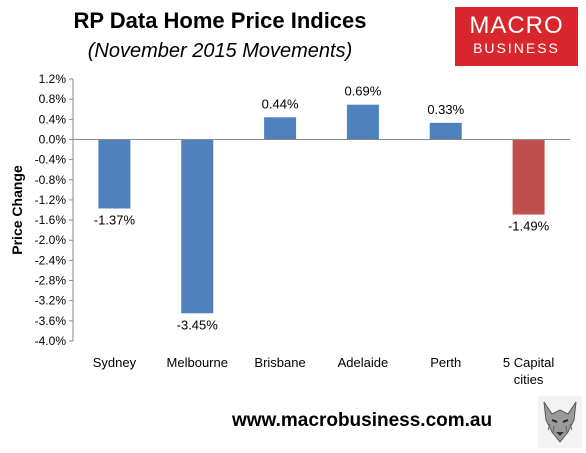  I want to click on data-label: 0.44%, so click(280, 103).